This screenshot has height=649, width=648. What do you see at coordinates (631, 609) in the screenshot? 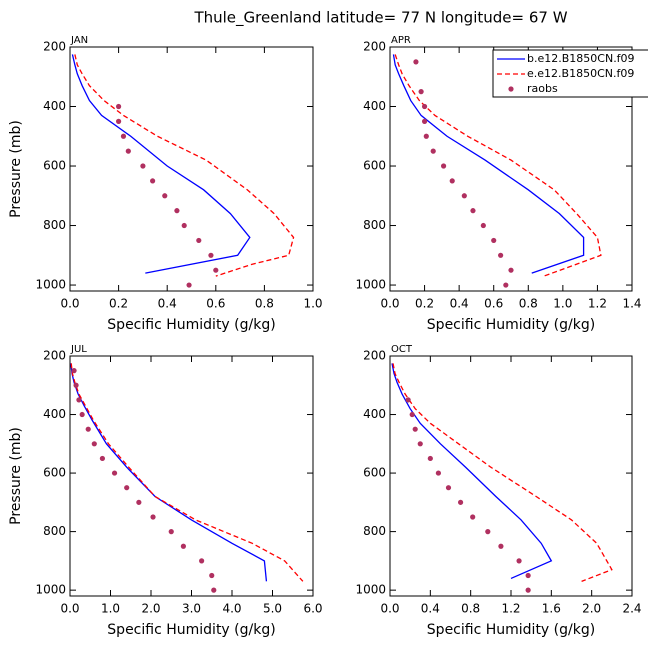
I see `x-tick-label: 2.4` at bounding box center [631, 609].